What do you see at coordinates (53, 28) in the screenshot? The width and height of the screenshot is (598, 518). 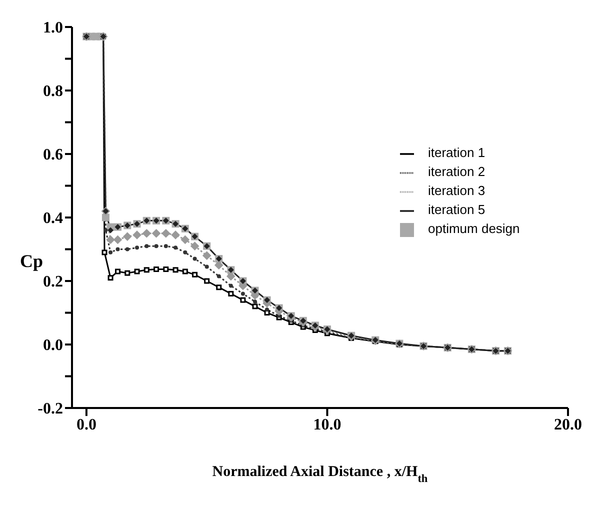 I see `y-tick-label: 1.0` at bounding box center [53, 28].